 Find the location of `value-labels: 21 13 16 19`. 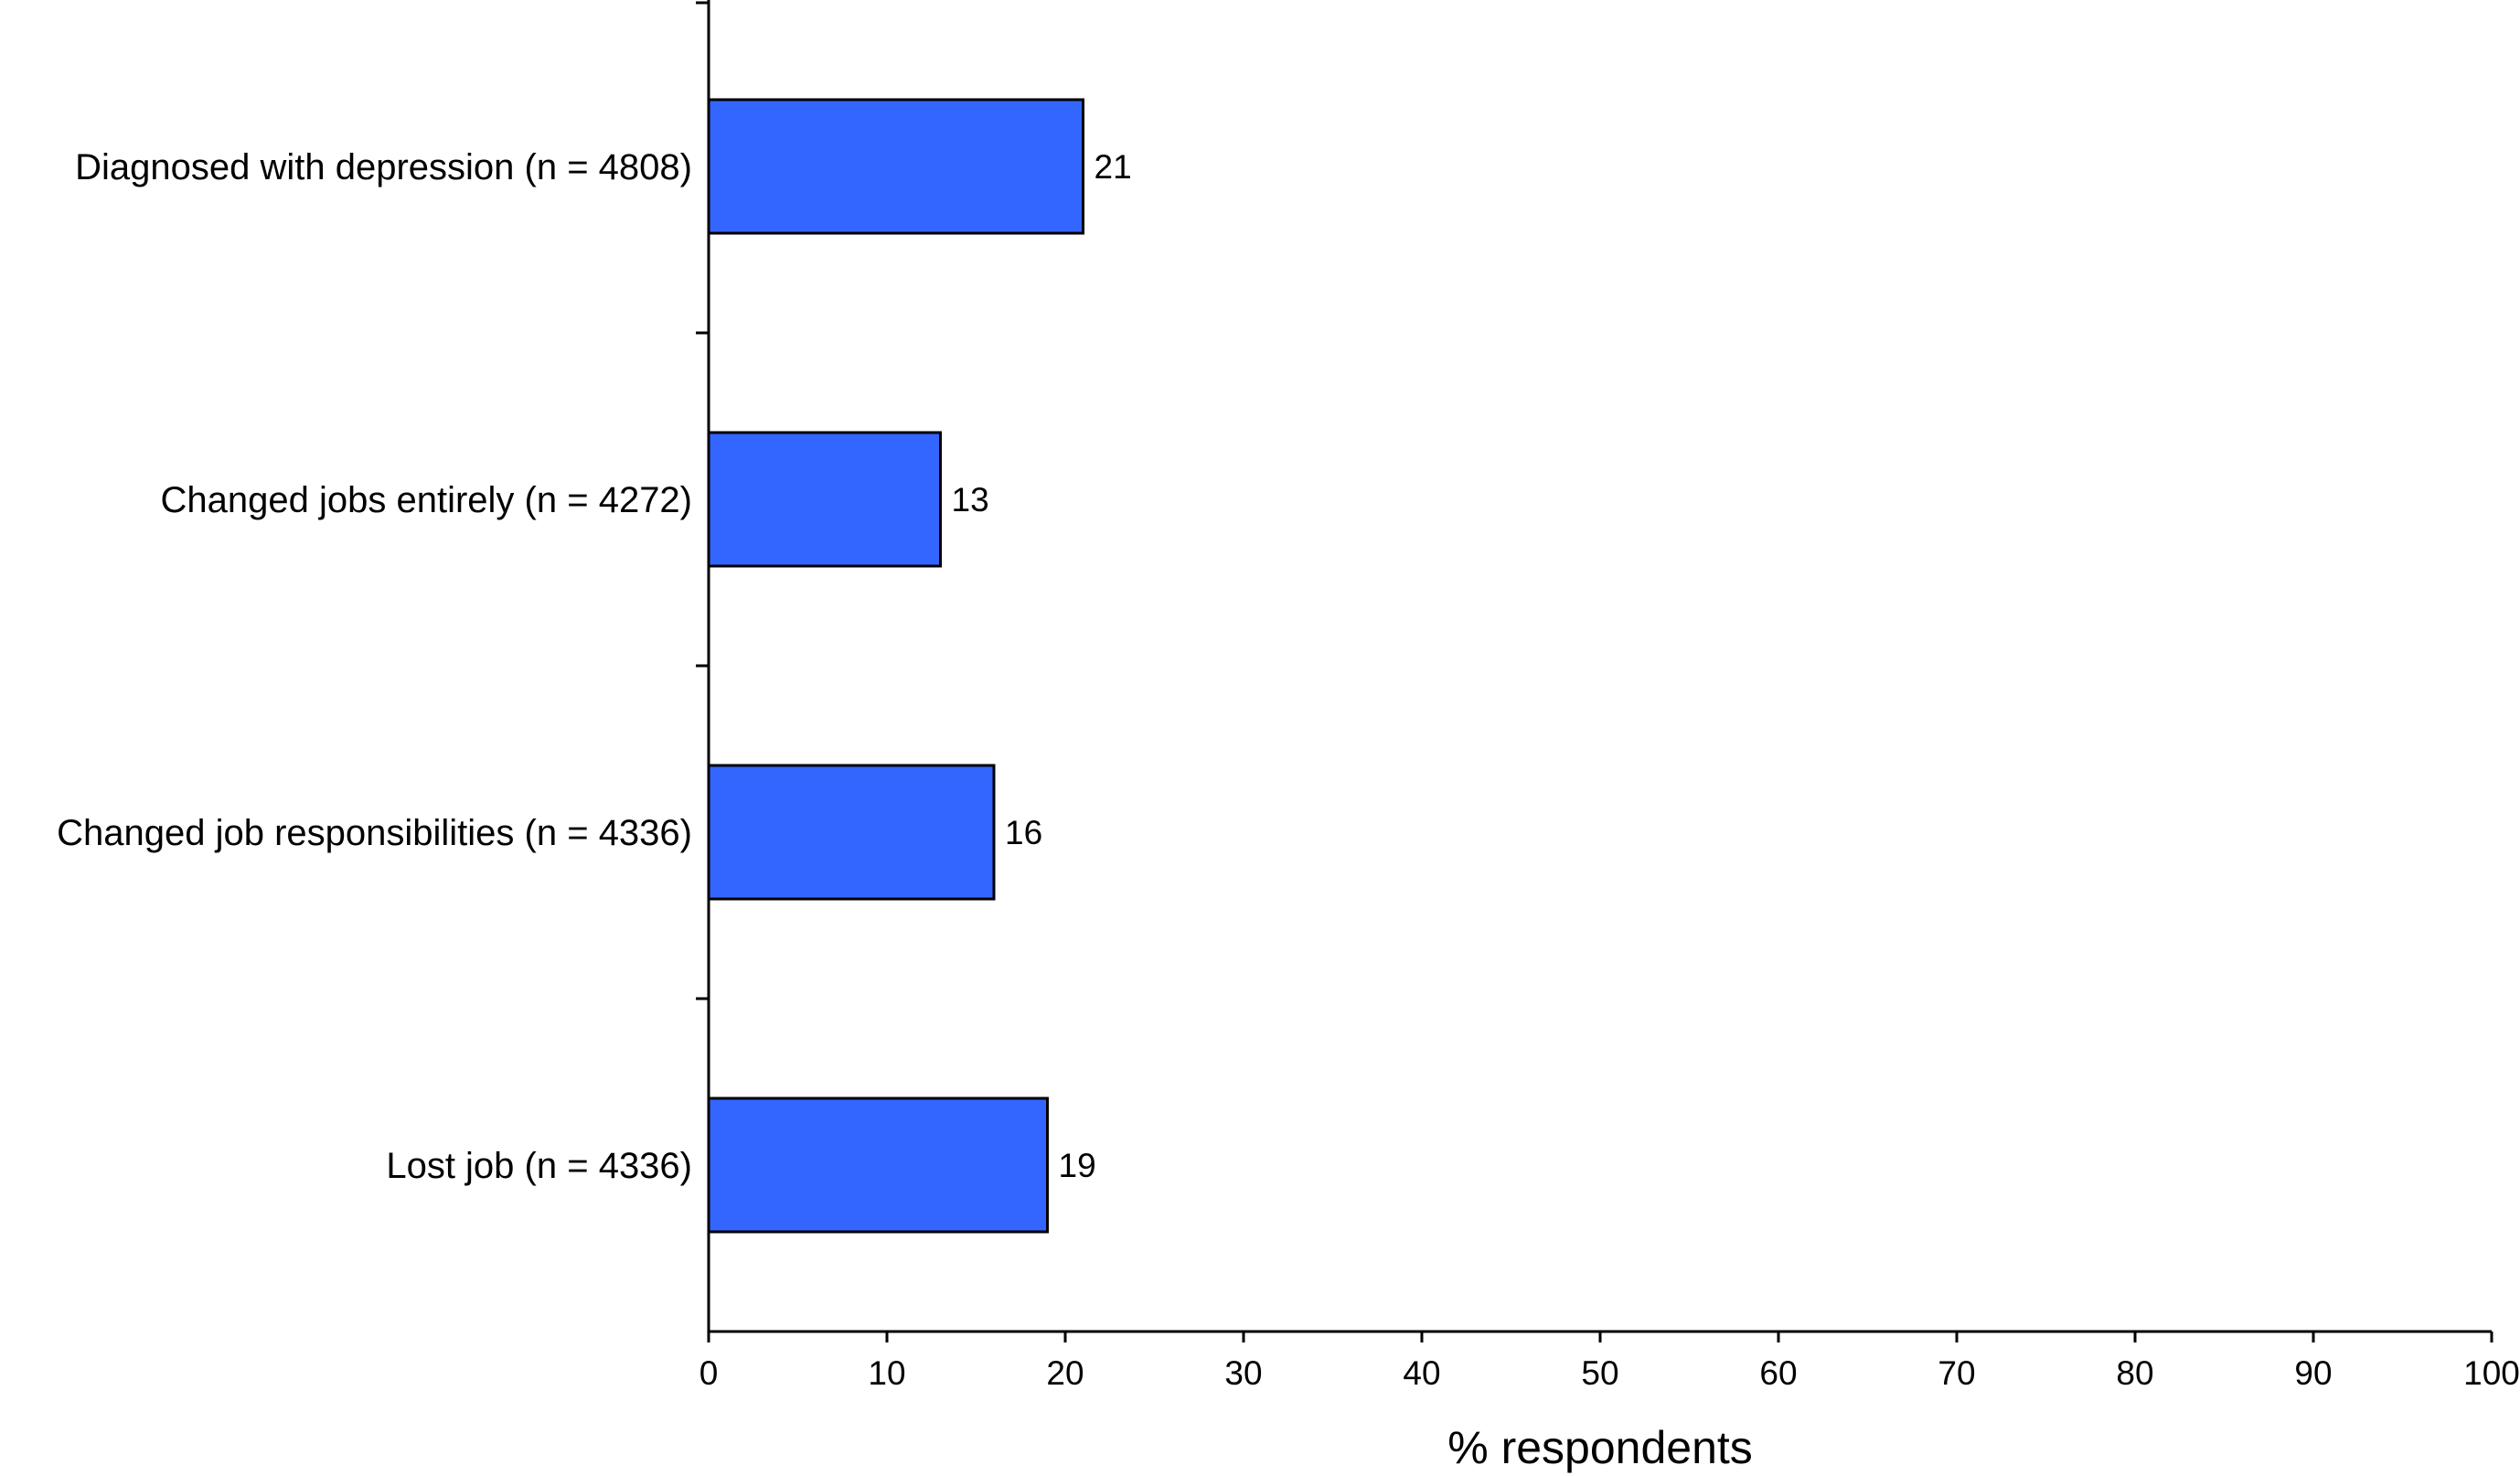

value-labels: 21 13 16 19 is located at coordinates (1042, 666).